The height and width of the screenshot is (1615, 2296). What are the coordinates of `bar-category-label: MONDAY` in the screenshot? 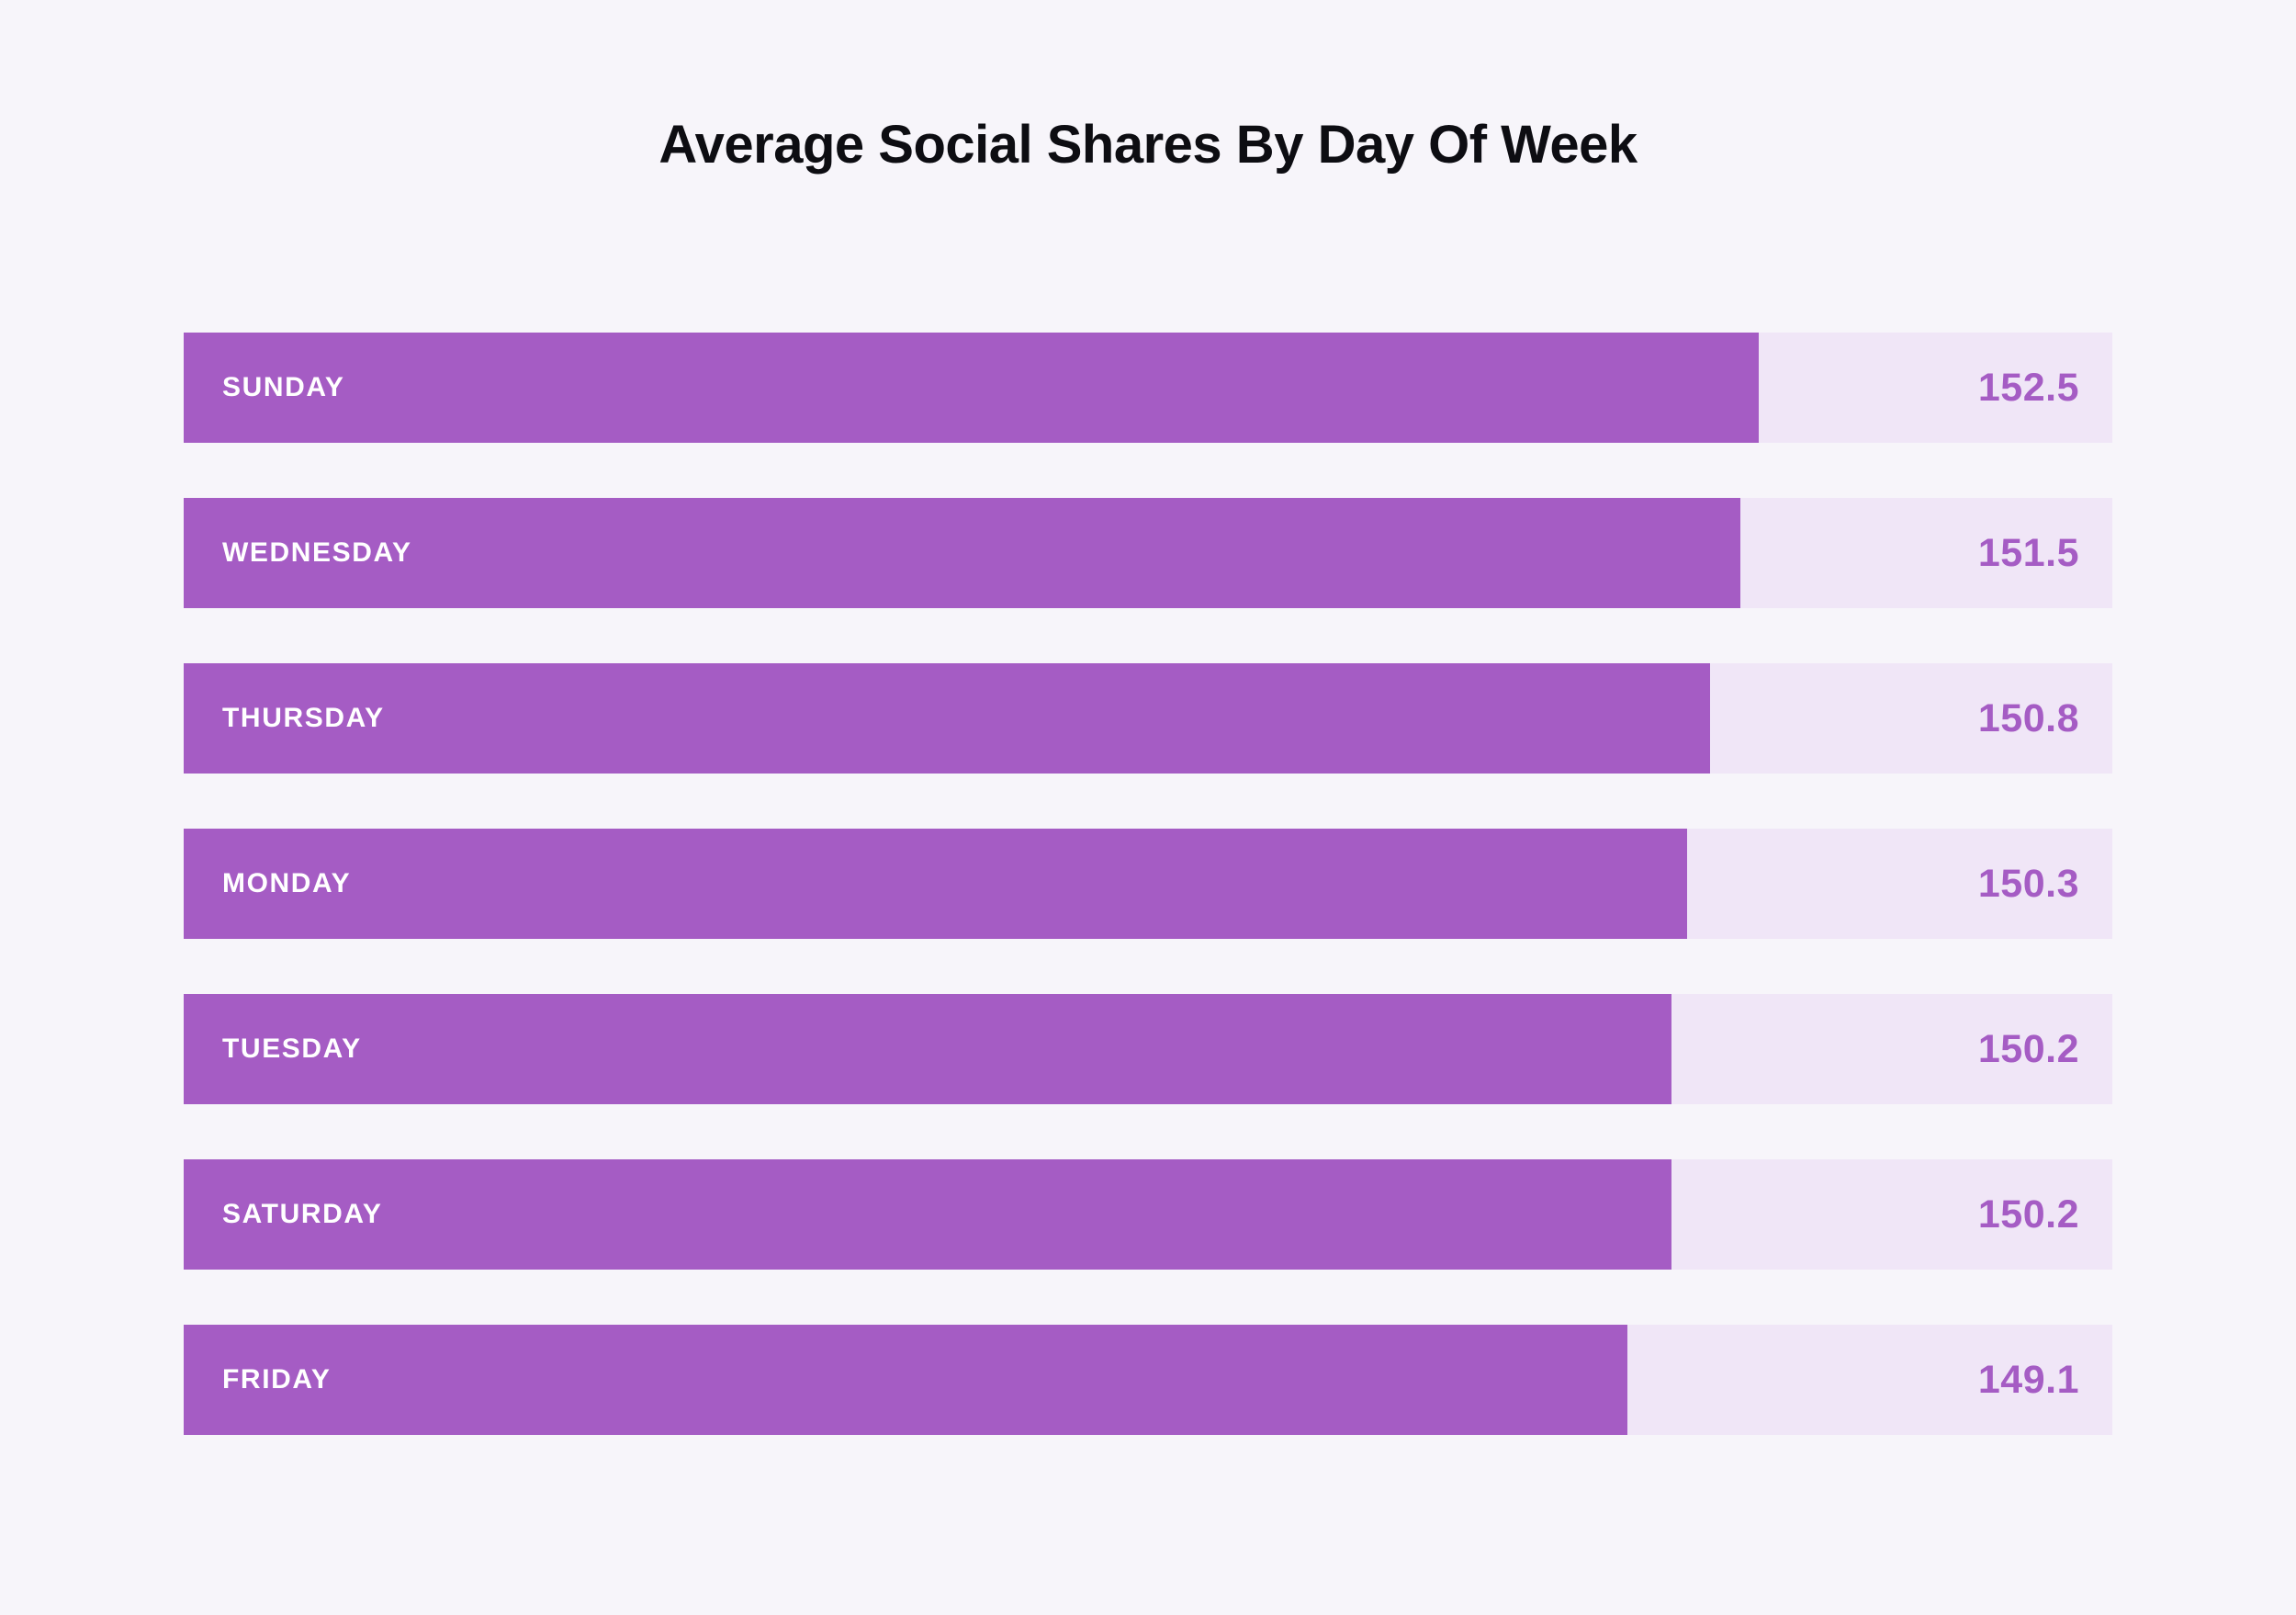 It's located at (287, 883).